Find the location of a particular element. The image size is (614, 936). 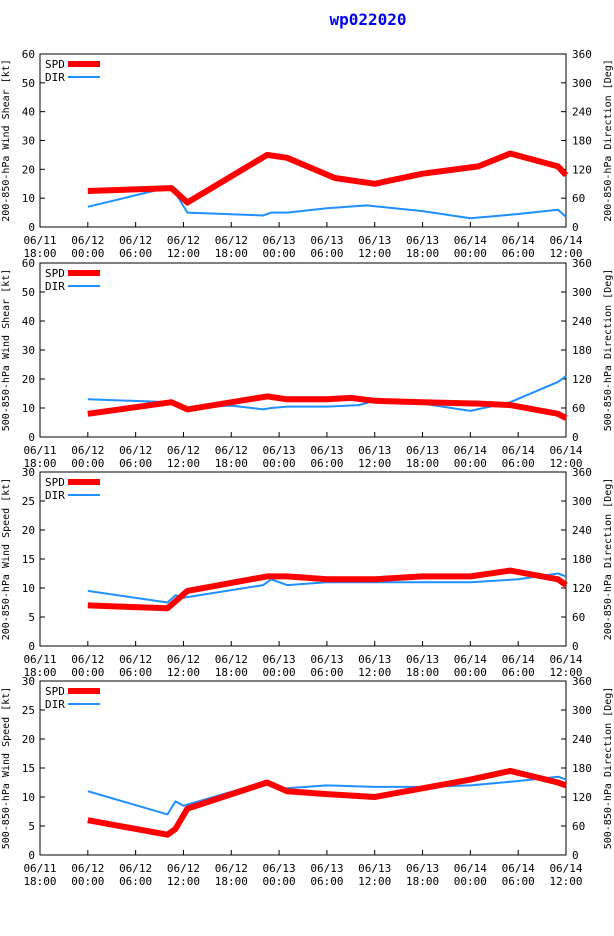

y-axis-label: 200-850-hPa Wind Shear [kt] is located at coordinates (6, 140).